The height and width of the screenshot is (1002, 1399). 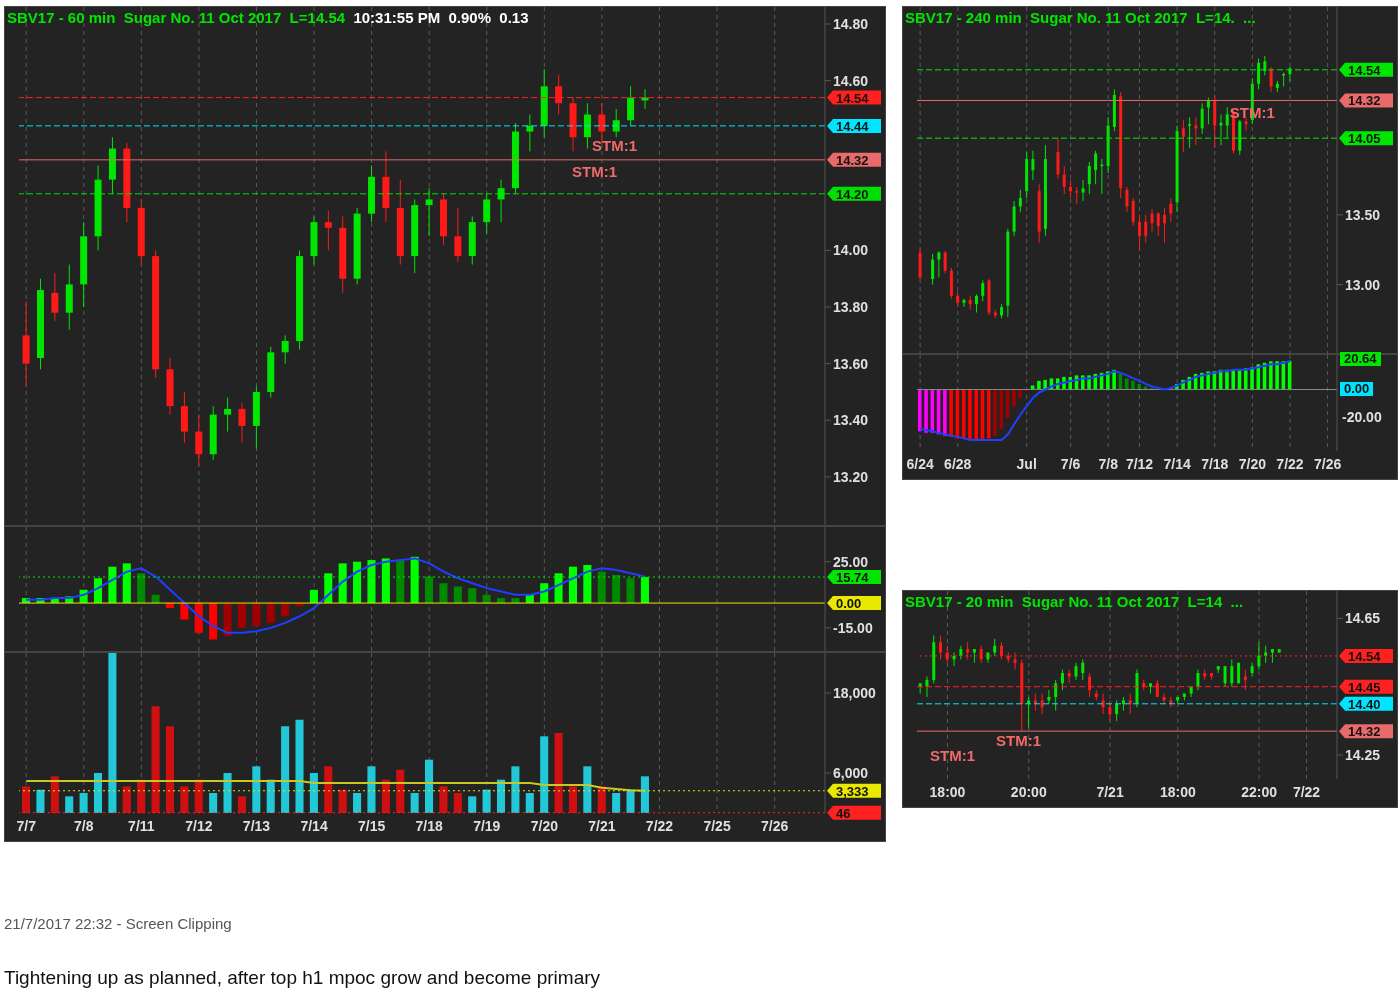 What do you see at coordinates (851, 307) in the screenshot?
I see `y-tick-label: 13.80` at bounding box center [851, 307].